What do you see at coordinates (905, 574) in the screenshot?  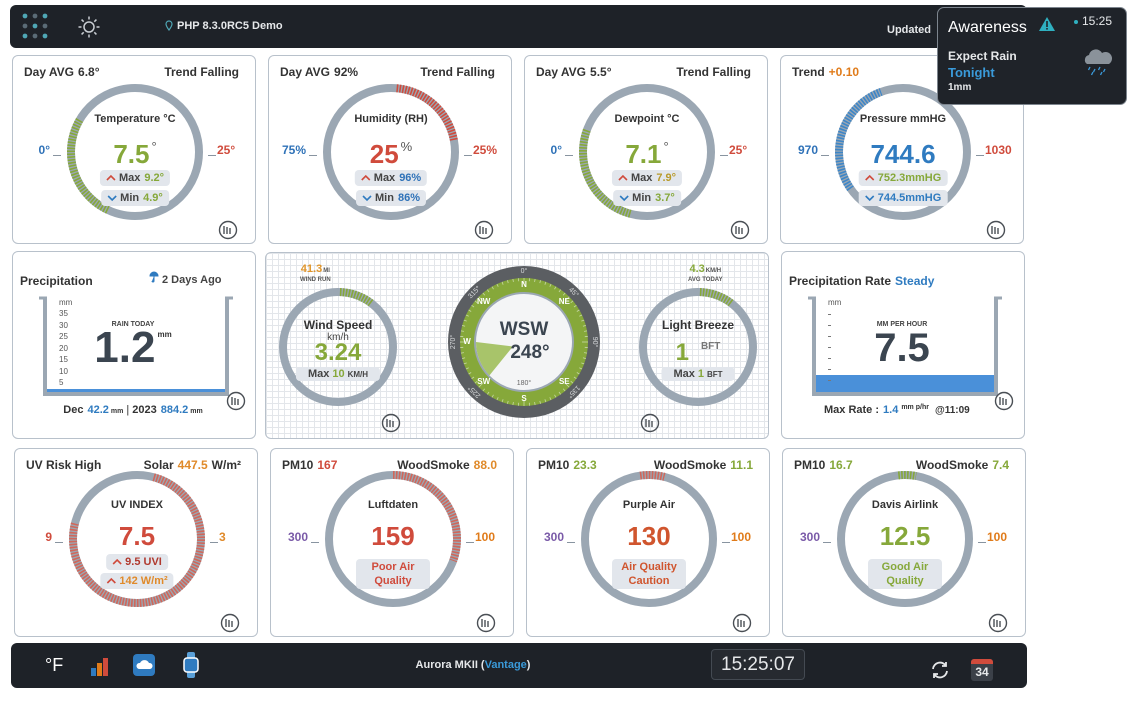 I see `quality-badge: Good Air Quality` at bounding box center [905, 574].